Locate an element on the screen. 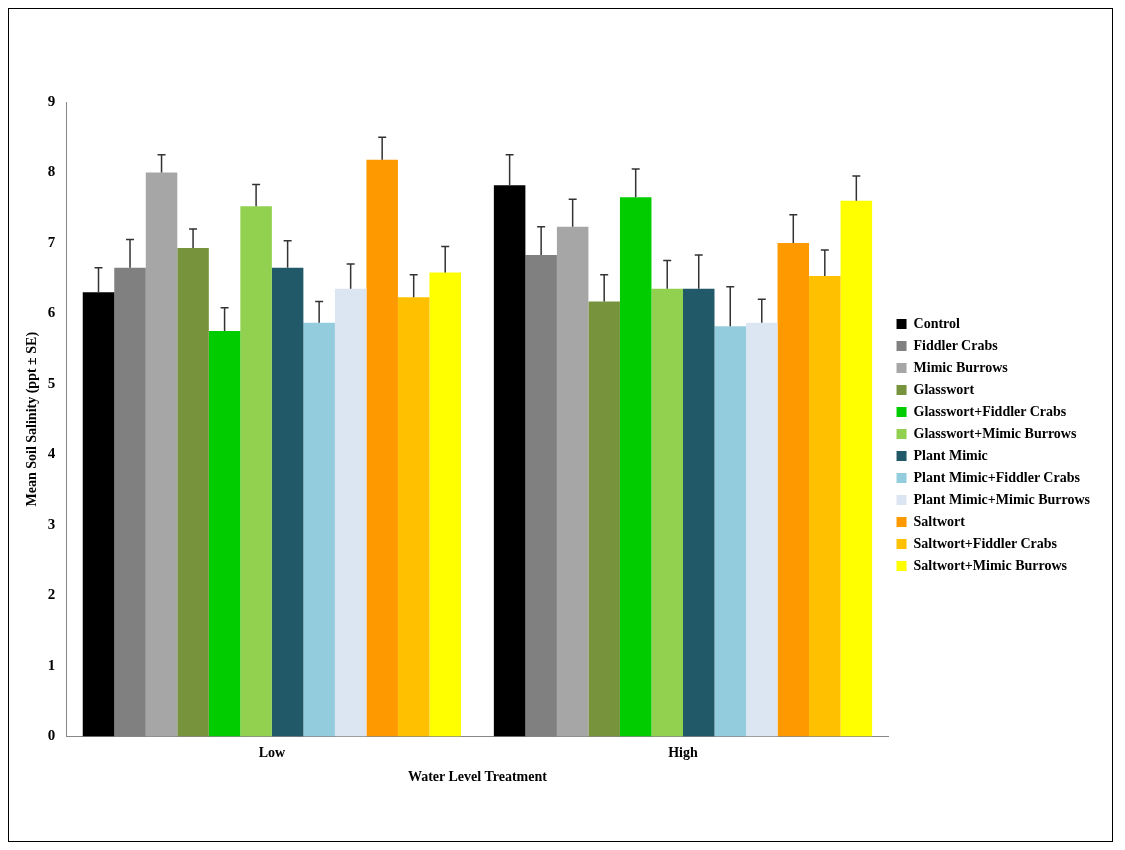  x-axis-title: Water Level Treatment is located at coordinates (477, 777).